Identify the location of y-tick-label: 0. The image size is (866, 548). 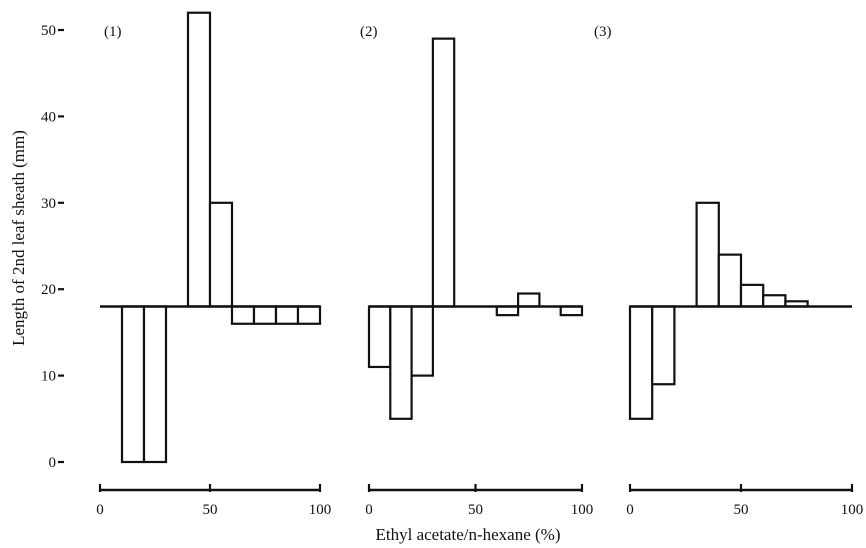
(53, 463).